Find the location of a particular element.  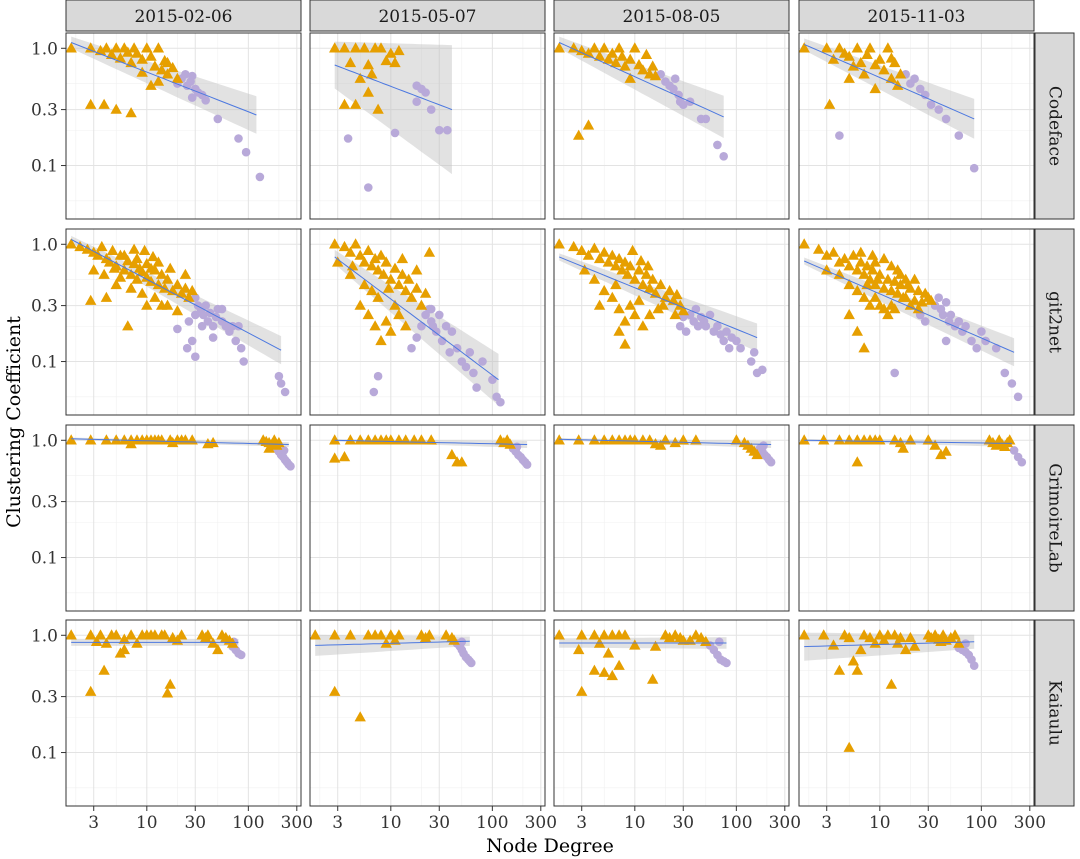

row-strip-label-0: Codeface is located at coordinates (1055, 126).